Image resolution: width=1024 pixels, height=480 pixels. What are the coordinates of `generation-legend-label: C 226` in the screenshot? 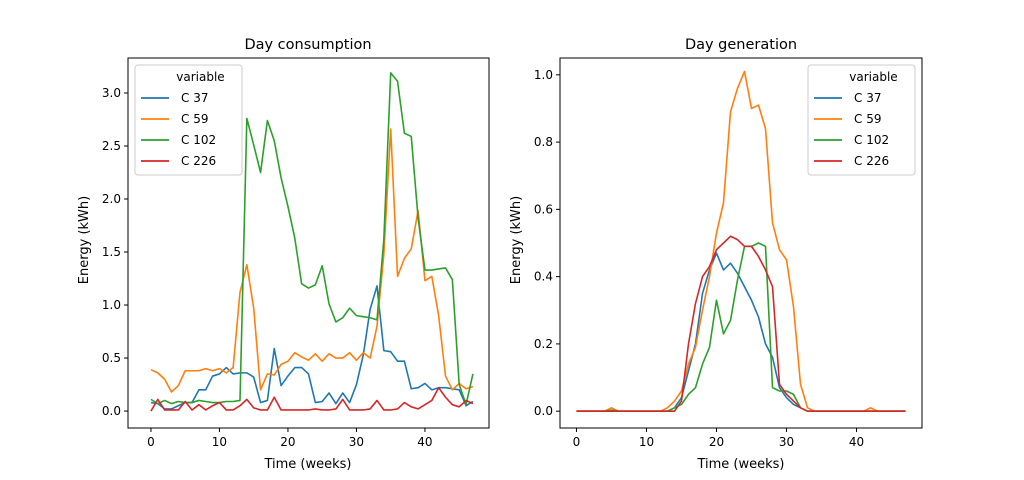 It's located at (871, 161).